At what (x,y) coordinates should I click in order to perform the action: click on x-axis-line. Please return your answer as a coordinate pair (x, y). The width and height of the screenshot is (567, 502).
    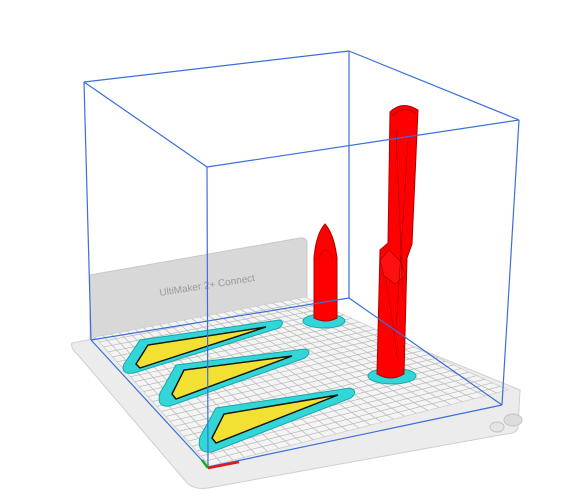
    Looking at the image, I should click on (223, 465).